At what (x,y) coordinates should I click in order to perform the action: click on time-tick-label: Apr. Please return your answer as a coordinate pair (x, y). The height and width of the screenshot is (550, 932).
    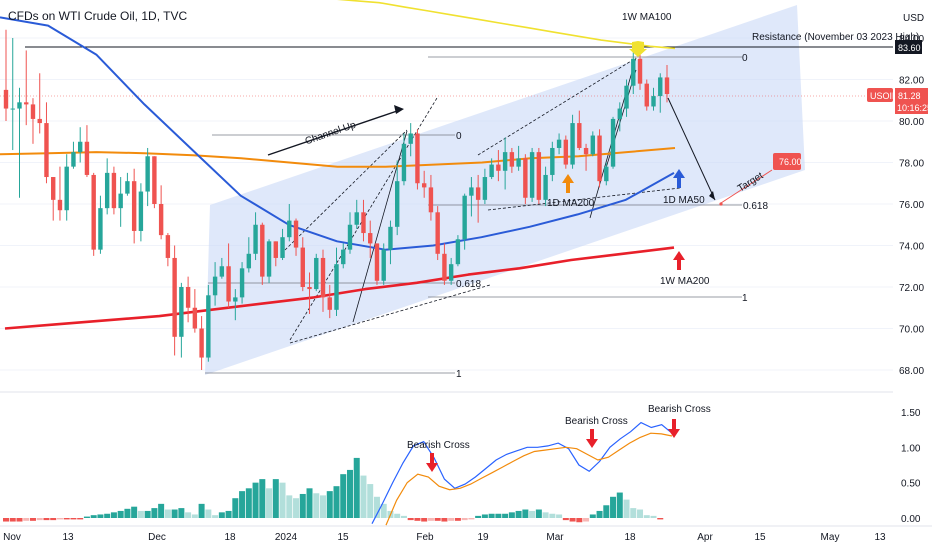
    Looking at the image, I should click on (705, 537).